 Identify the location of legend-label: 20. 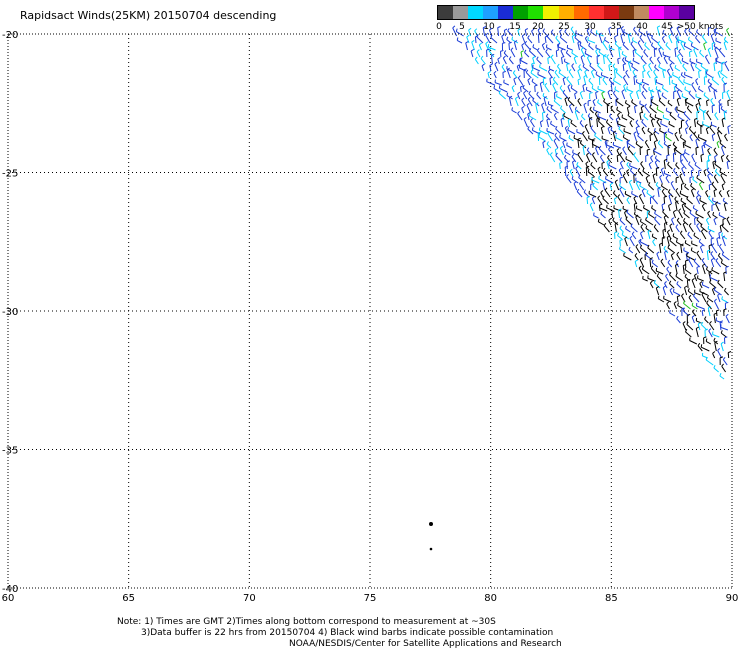
(538, 27).